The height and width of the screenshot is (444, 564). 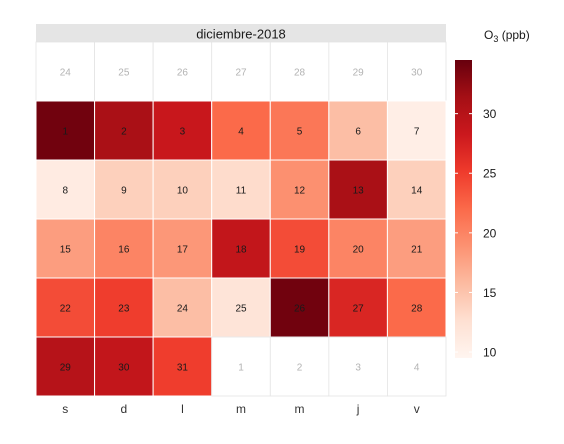 I want to click on day-label: 16, so click(x=124, y=250).